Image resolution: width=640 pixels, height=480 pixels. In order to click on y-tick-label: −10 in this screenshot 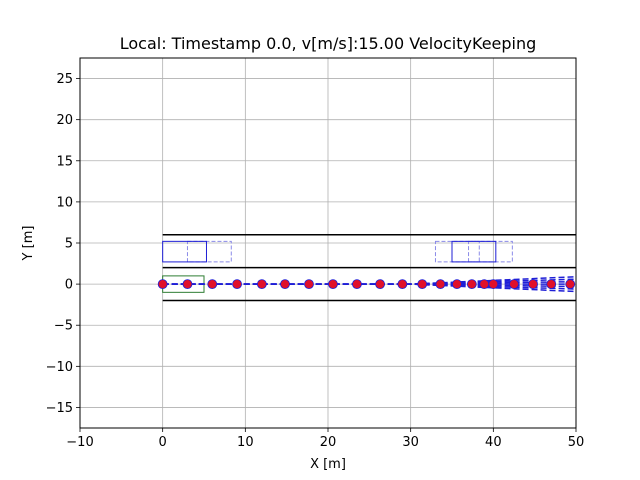, I will do `click(59, 367)`.